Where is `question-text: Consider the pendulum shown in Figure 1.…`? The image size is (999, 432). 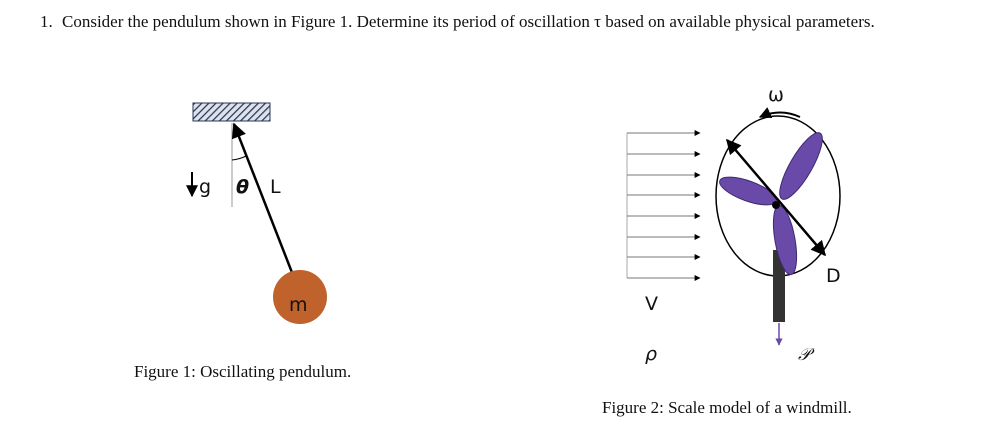 question-text: Consider the pendulum shown in Figure 1.… is located at coordinates (468, 21).